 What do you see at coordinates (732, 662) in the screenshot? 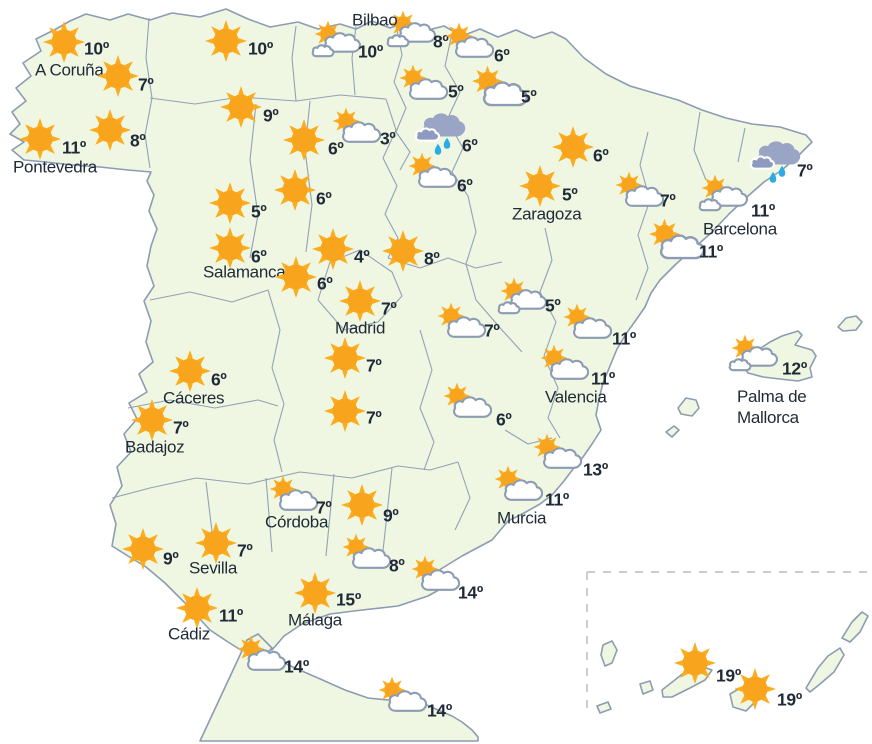
I see `canary-islands` at bounding box center [732, 662].